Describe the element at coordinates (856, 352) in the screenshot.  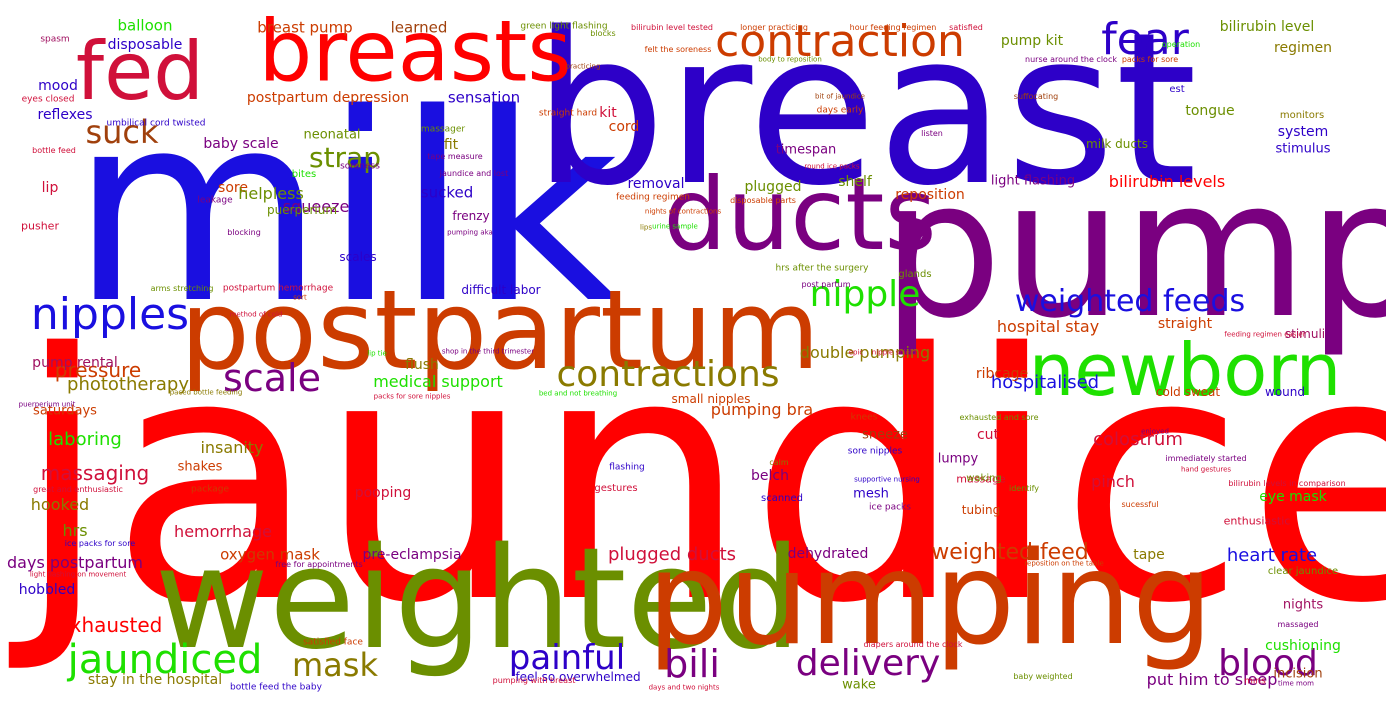
I see `word-epic: epic` at that location.